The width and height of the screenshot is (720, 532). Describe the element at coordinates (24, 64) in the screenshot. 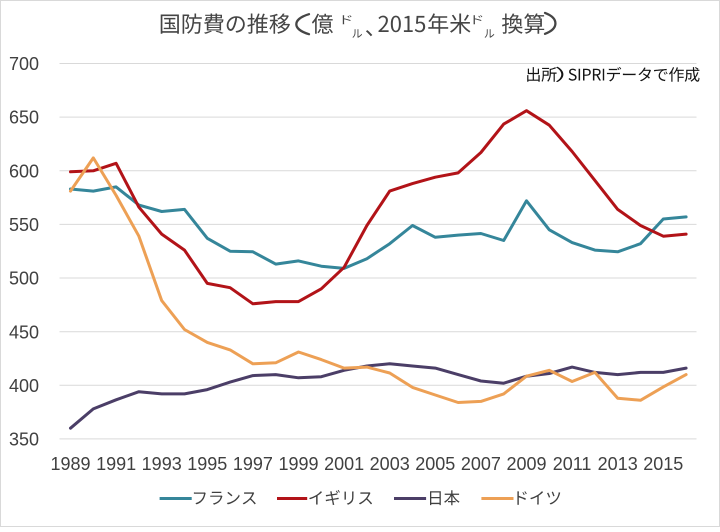

I see `svg-text: 700` at that location.